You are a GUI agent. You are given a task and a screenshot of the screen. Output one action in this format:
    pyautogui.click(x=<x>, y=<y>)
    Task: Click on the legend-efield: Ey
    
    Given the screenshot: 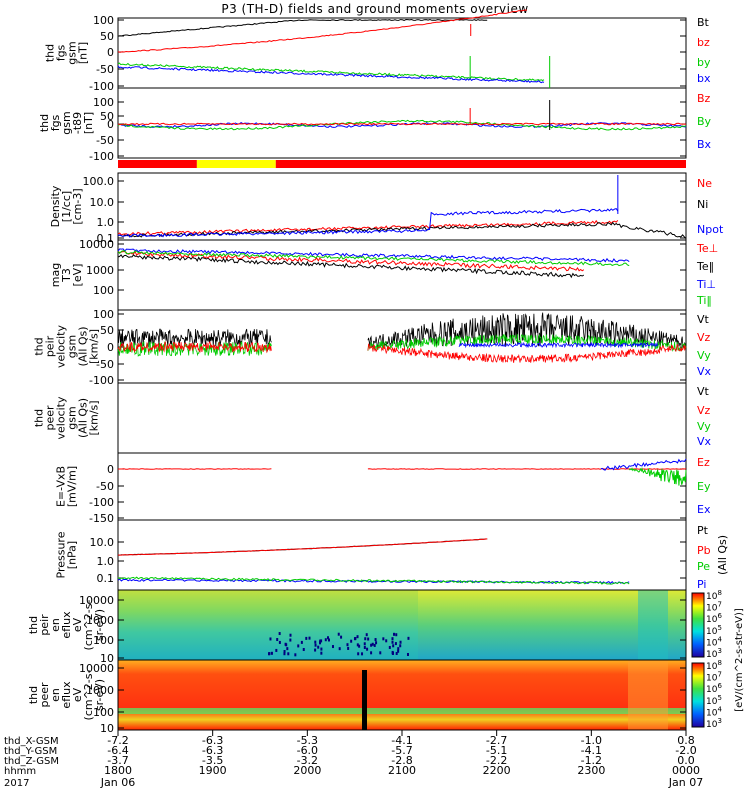 What is the action you would take?
    pyautogui.click(x=704, y=486)
    